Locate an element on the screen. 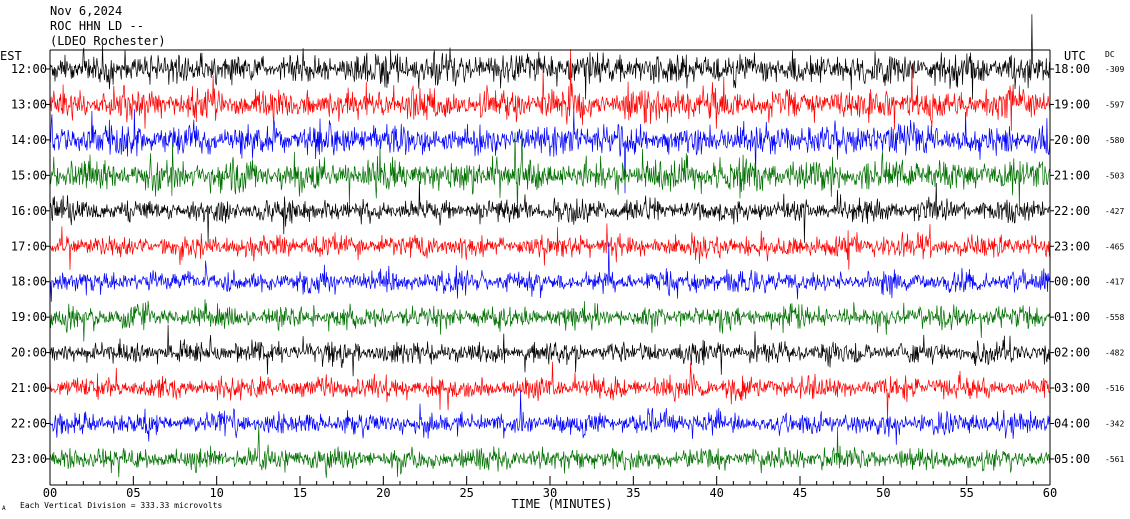  dc-offset-label: -561 is located at coordinates (1114, 459).